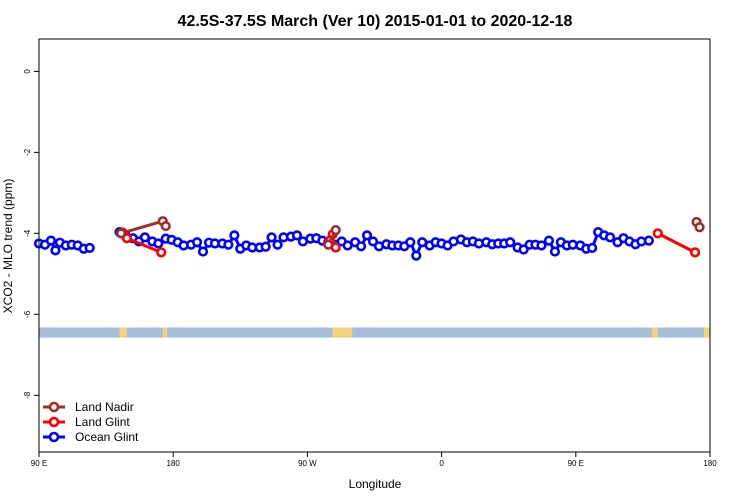  I want to click on y-axis-label: XCO2 - MLO trend (ppm), so click(8, 246).